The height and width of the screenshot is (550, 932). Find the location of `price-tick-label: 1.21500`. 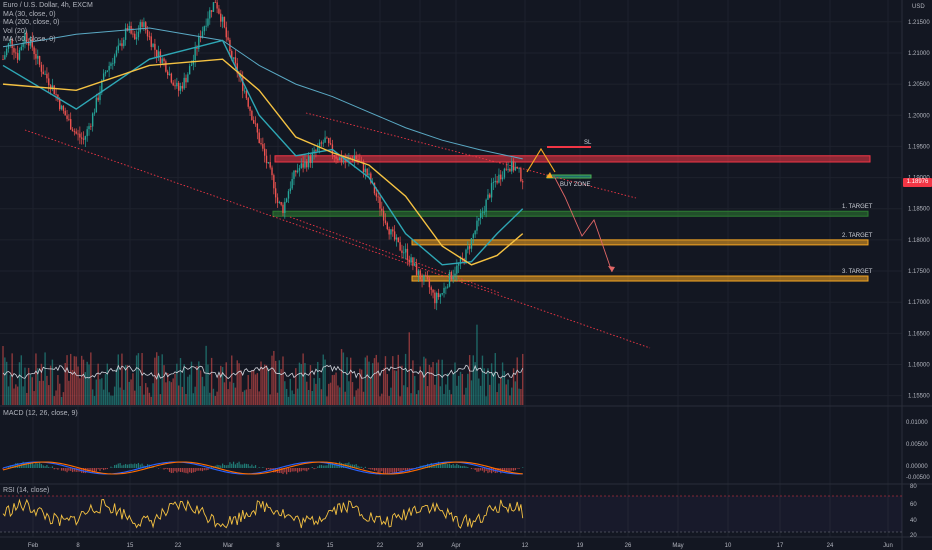

price-tick-label: 1.21500 is located at coordinates (919, 23).